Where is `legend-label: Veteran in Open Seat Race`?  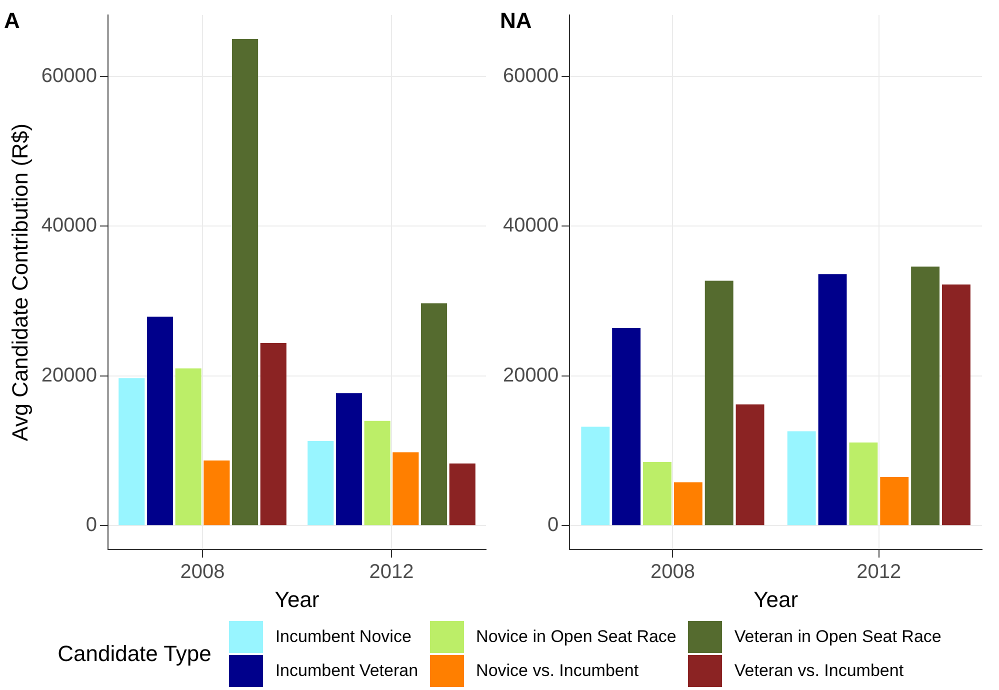
legend-label: Veteran in Open Seat Race is located at coordinates (838, 637).